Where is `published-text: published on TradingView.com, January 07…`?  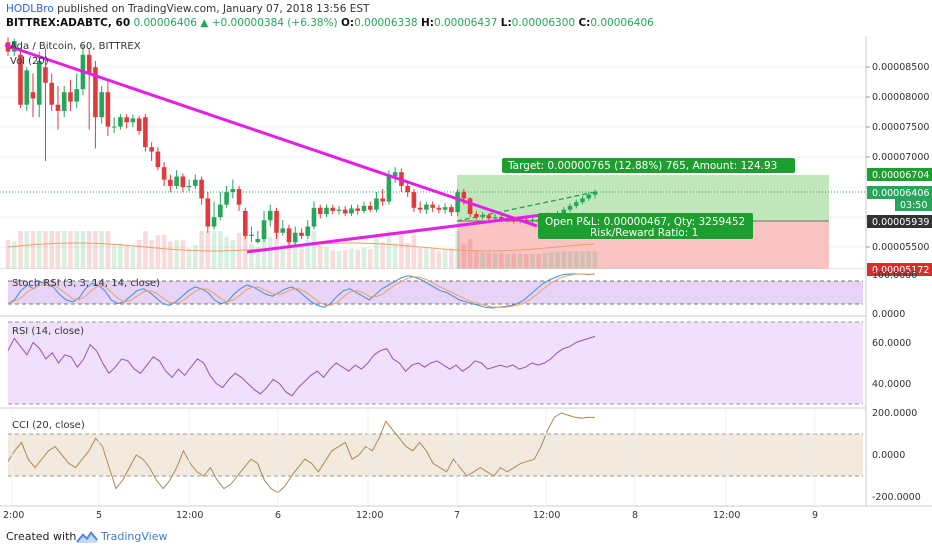
published-text: published on TradingView.com, January 07… is located at coordinates (213, 9).